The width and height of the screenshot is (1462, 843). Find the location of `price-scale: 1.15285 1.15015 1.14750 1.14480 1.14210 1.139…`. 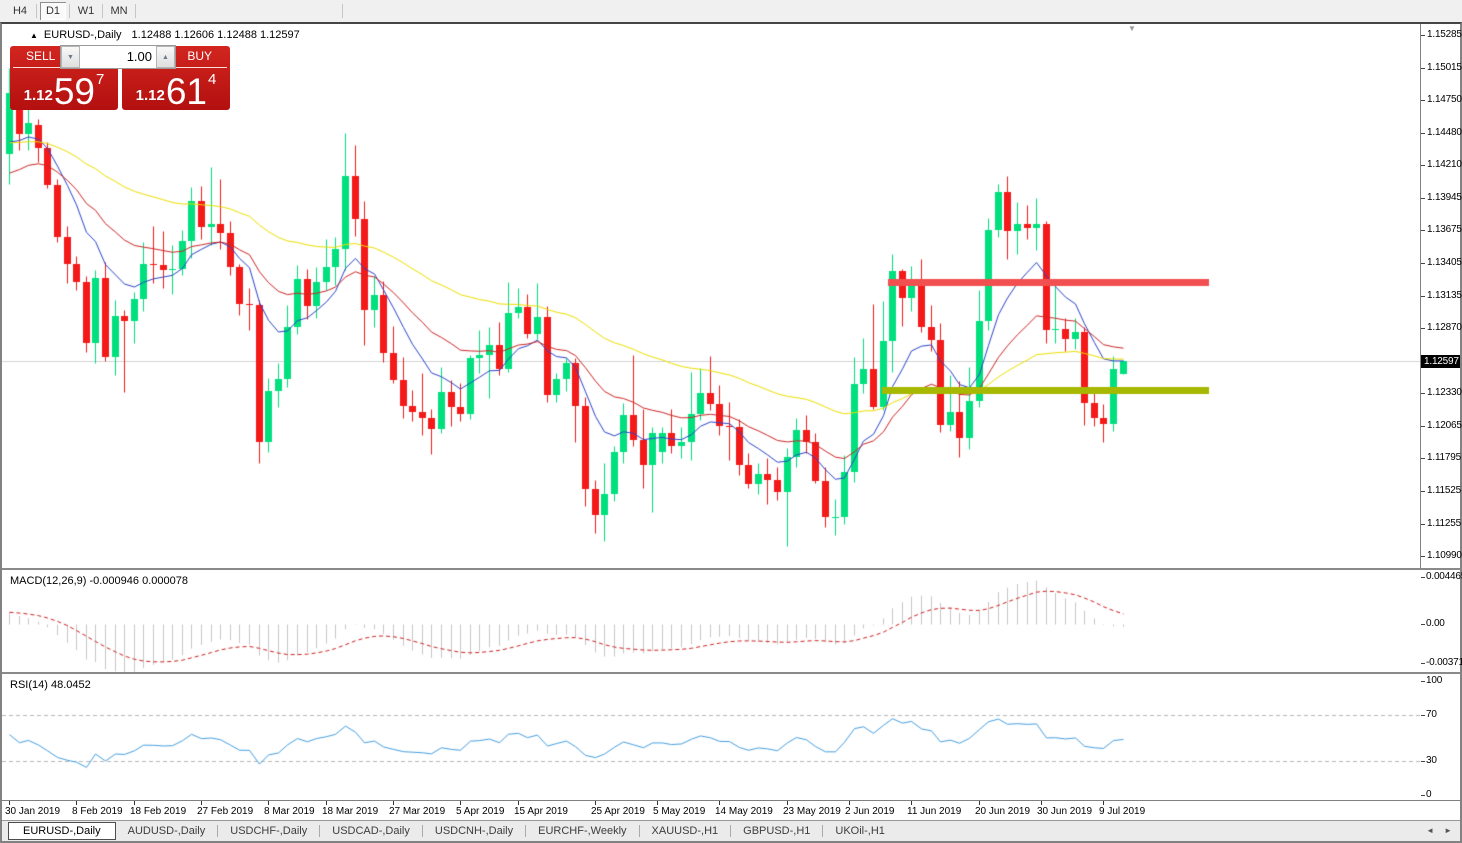

price-scale: 1.15285 1.15015 1.14750 1.14480 1.14210 1.139… is located at coordinates (1441, 296).